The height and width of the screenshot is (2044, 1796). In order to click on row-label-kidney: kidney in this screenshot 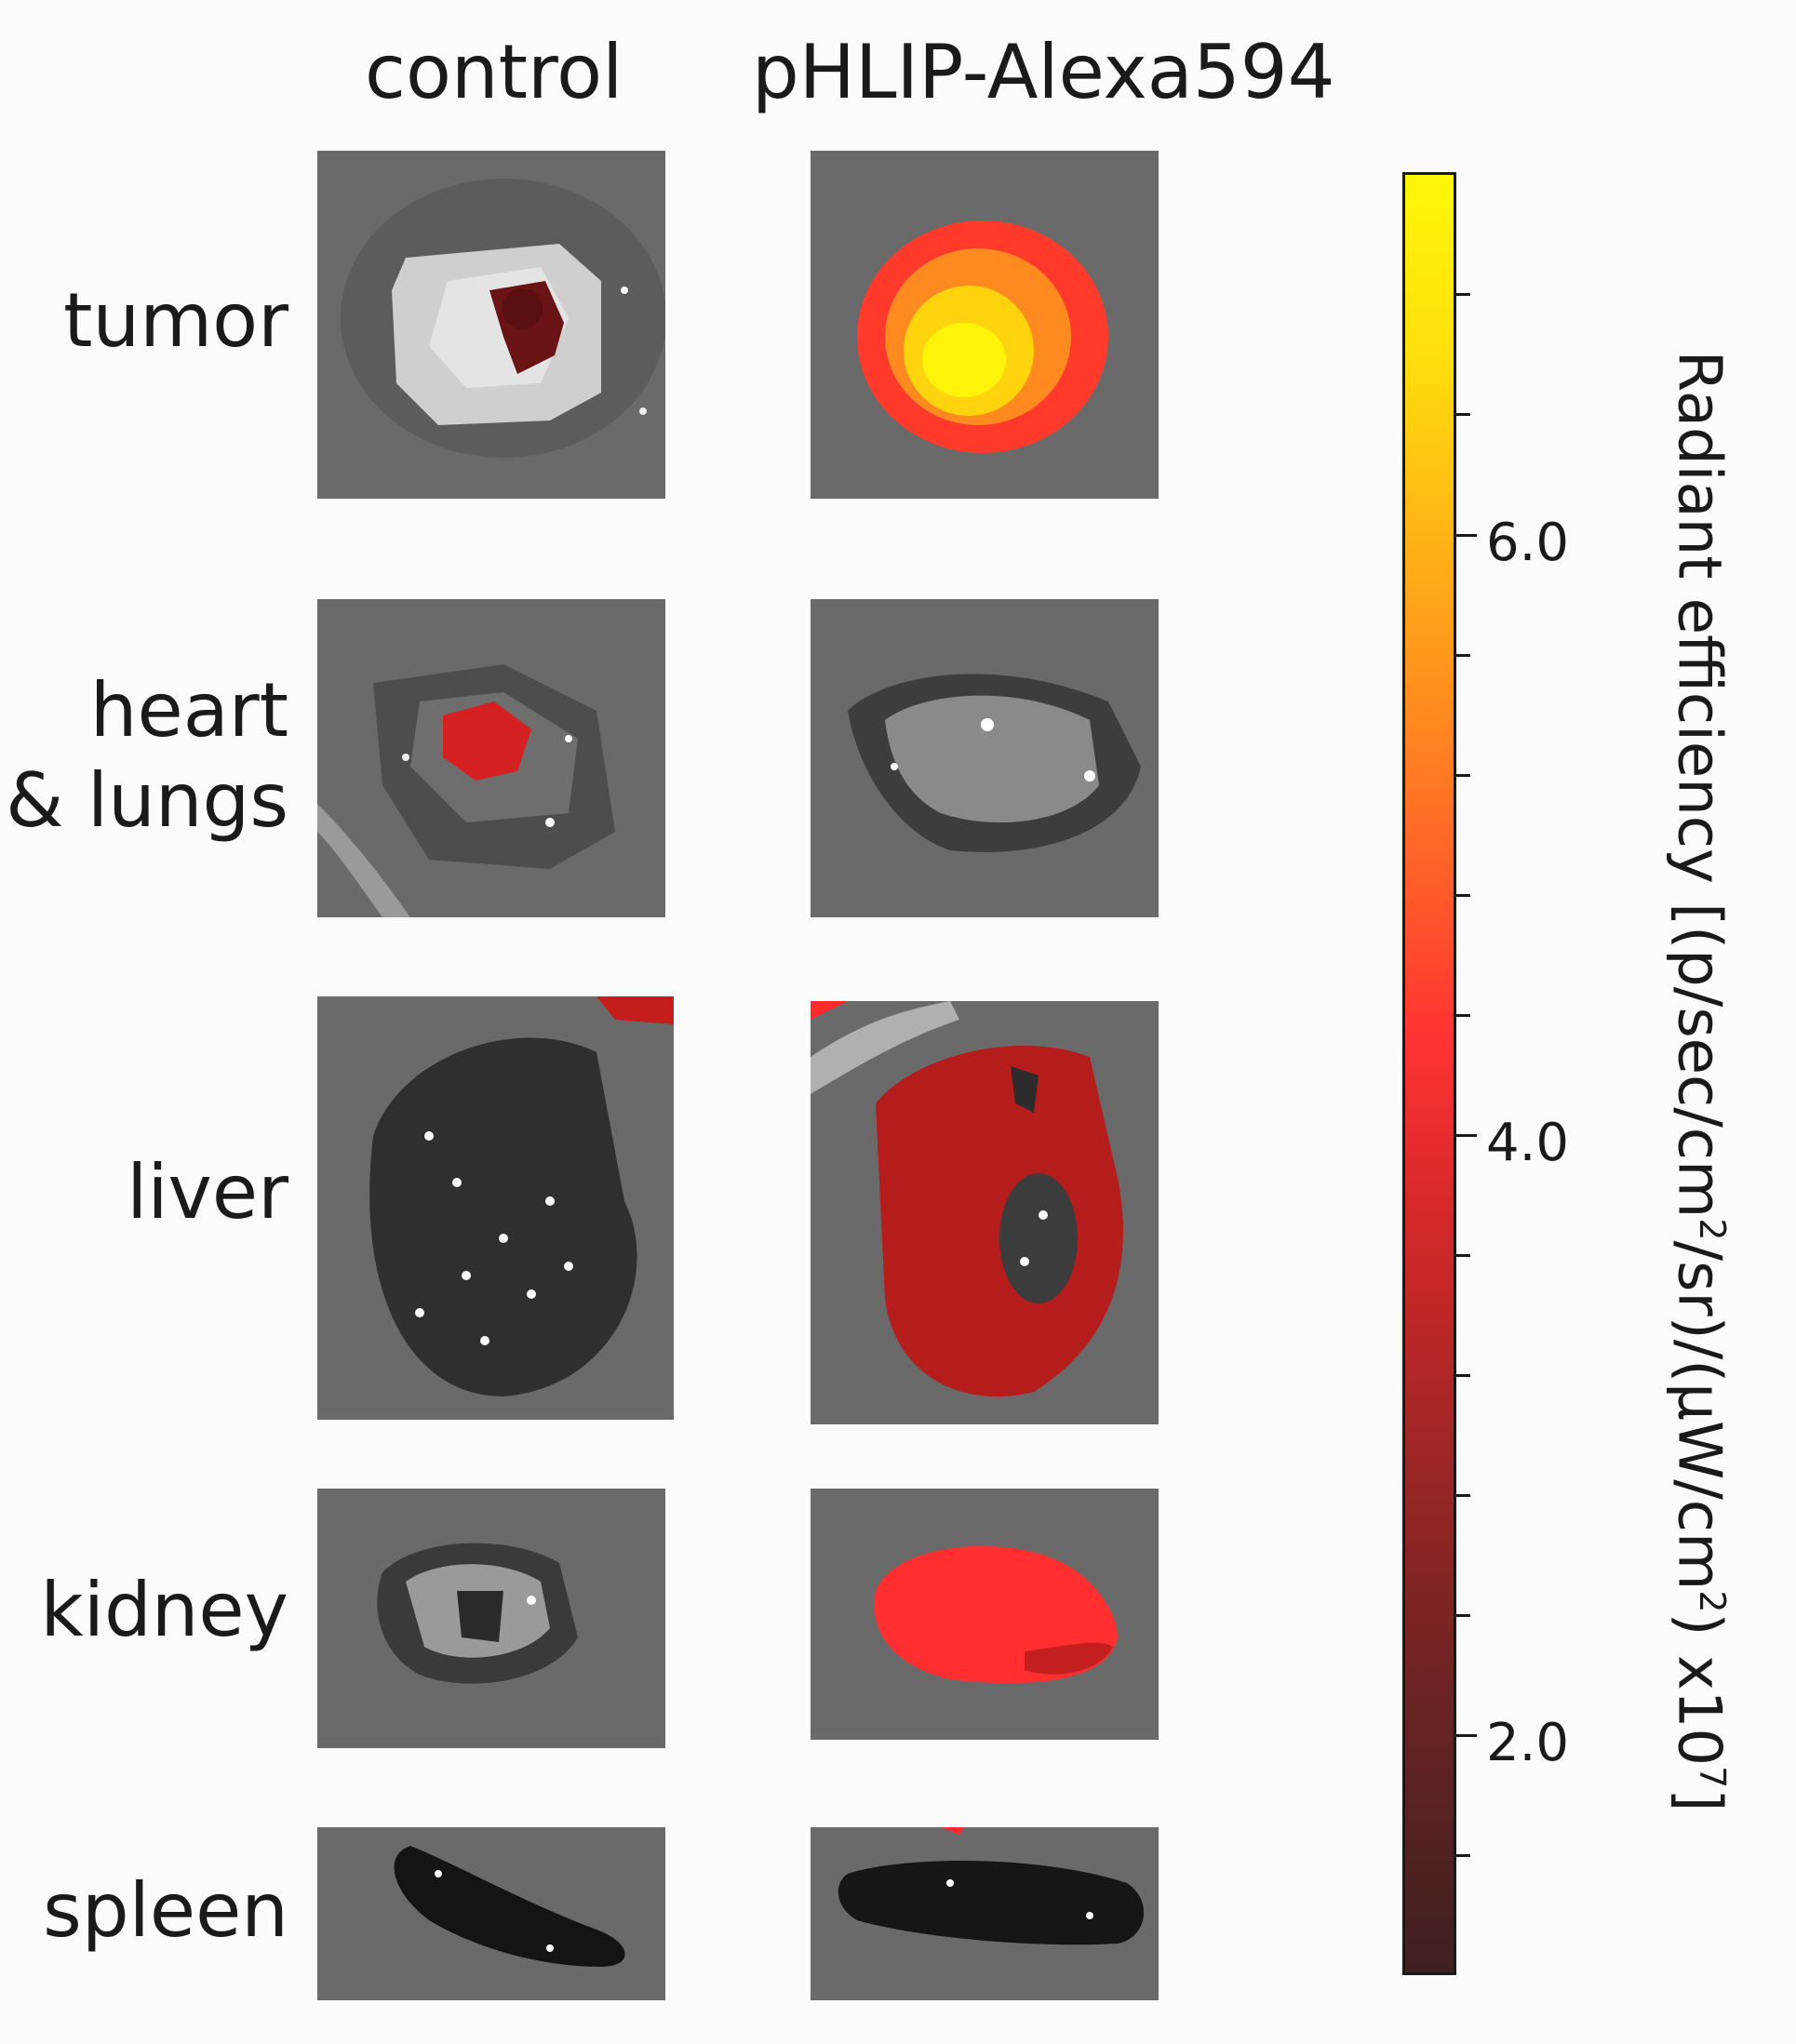, I will do `click(164, 1610)`.